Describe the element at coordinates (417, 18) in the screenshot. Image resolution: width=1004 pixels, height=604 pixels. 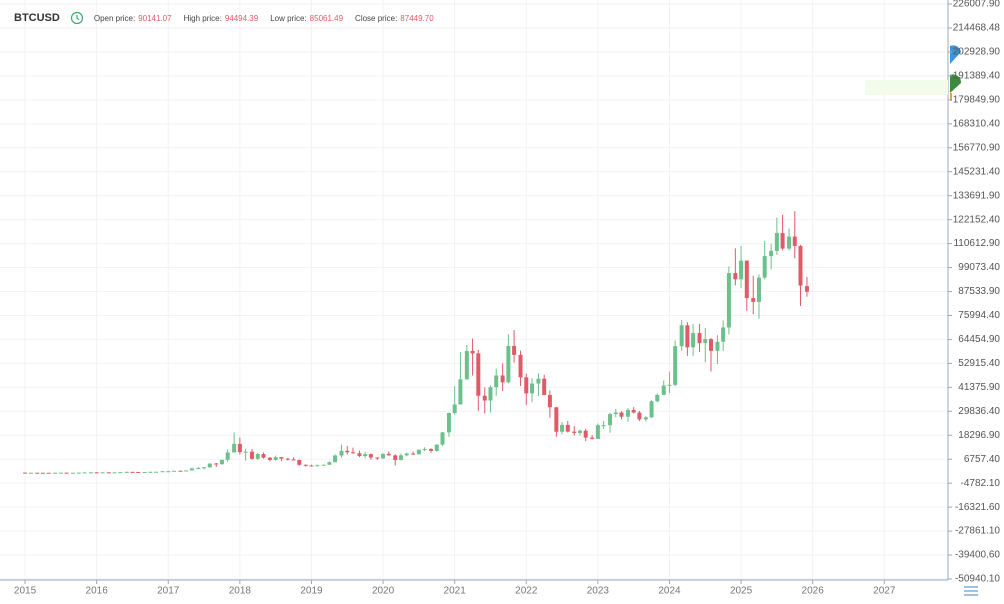
I see `close-value: 87449.70` at that location.